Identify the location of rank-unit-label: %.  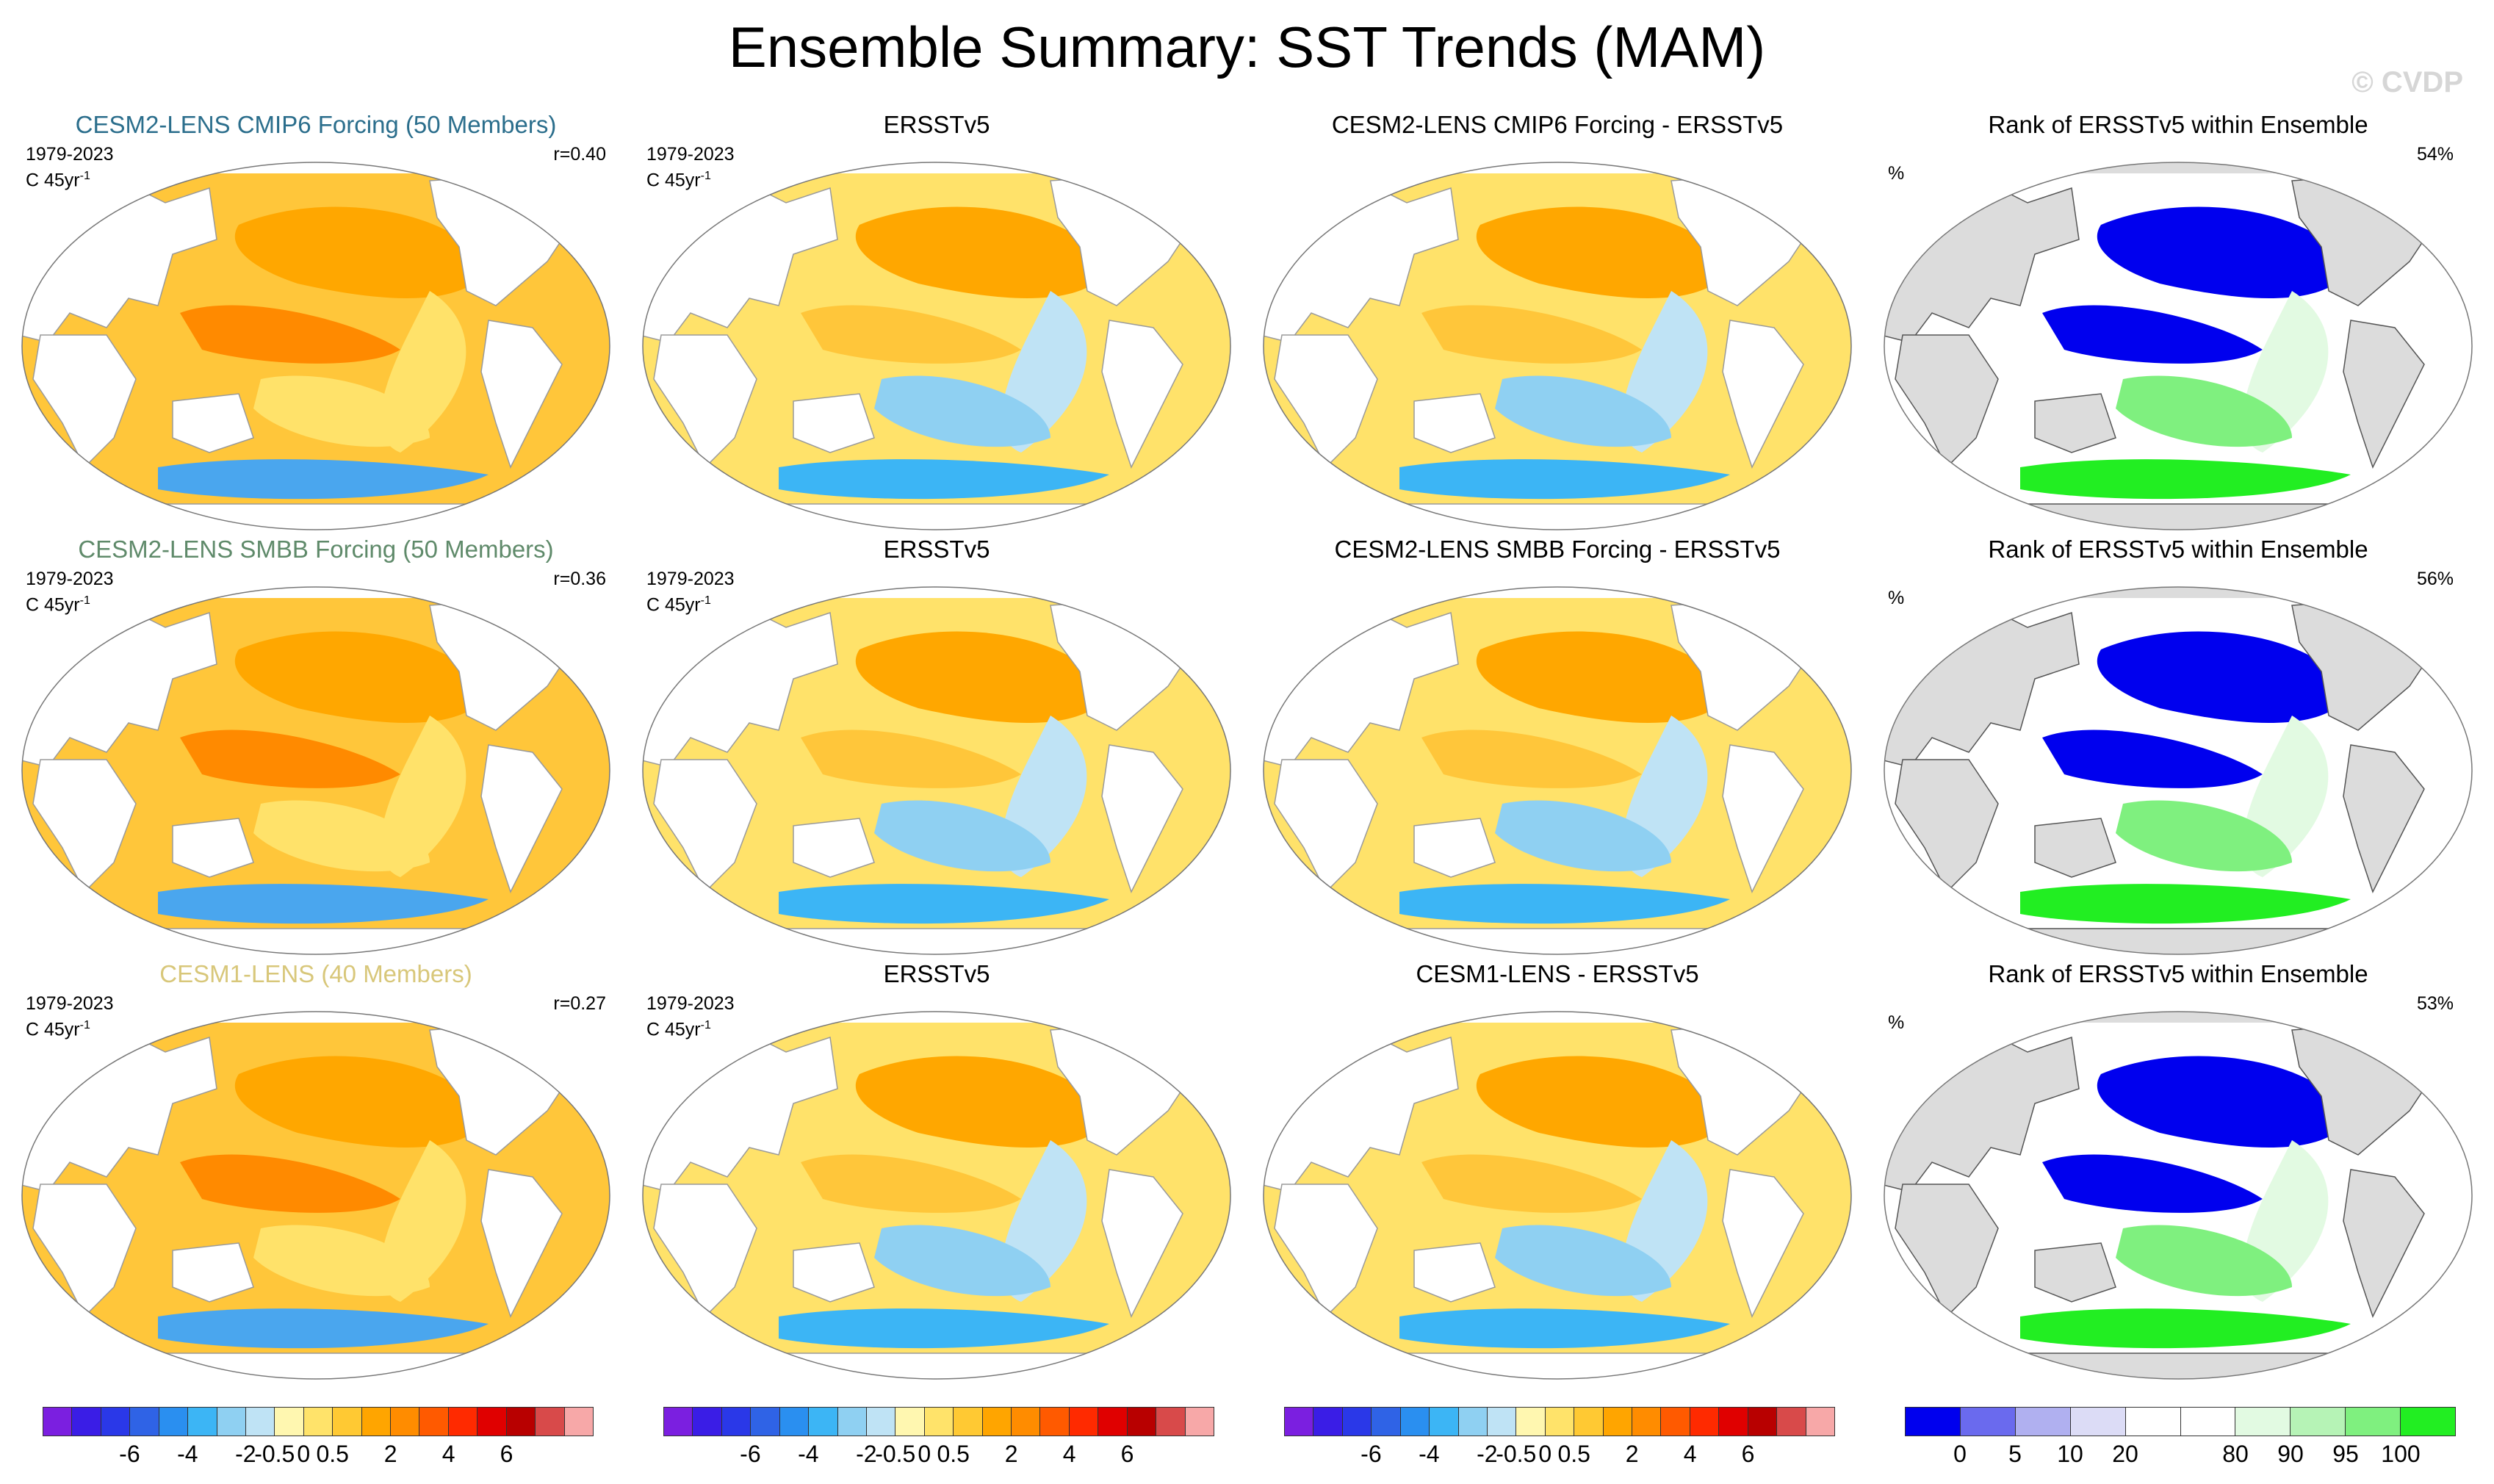
(1897, 598).